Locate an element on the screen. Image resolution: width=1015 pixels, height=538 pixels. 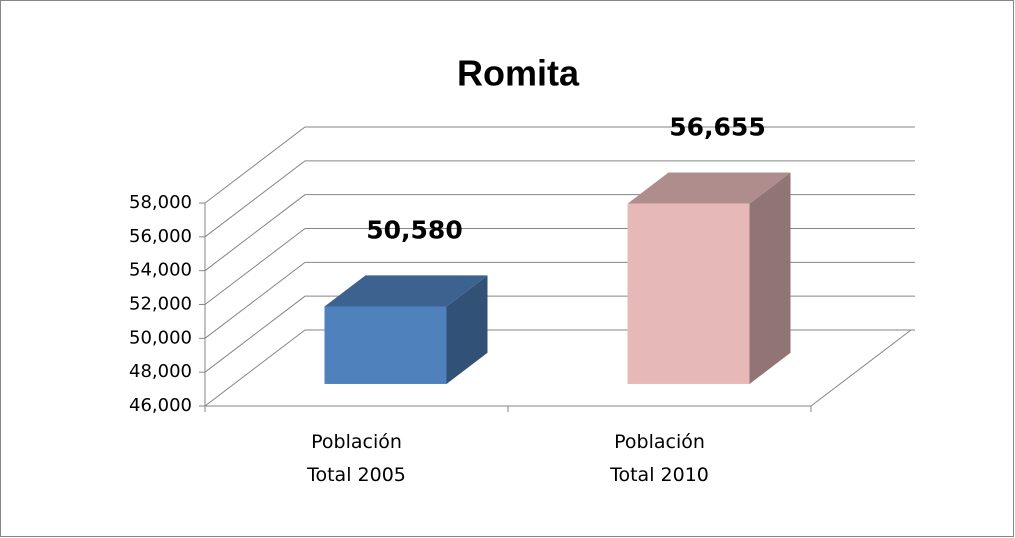
y-tick-label: 52,000 is located at coordinates (160, 304).